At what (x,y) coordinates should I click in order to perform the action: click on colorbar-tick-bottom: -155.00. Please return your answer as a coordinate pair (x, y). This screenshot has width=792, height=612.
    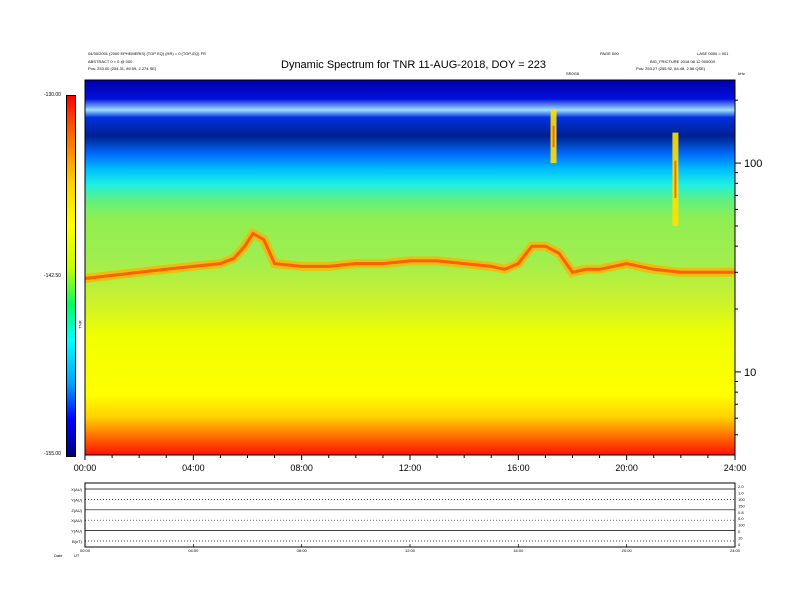
    Looking at the image, I should click on (52, 454).